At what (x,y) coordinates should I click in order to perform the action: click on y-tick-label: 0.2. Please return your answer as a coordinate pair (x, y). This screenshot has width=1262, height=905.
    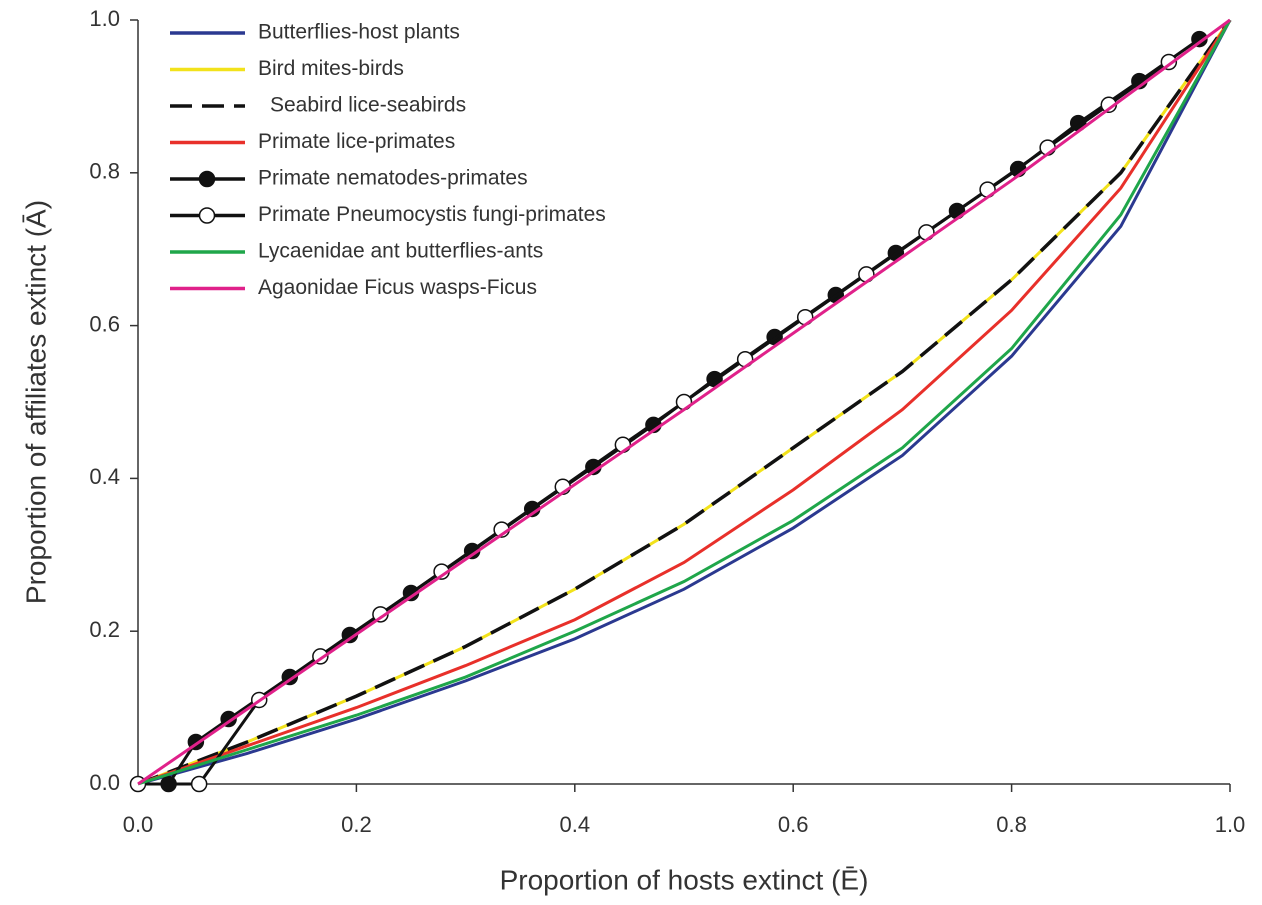
    Looking at the image, I should click on (104, 629).